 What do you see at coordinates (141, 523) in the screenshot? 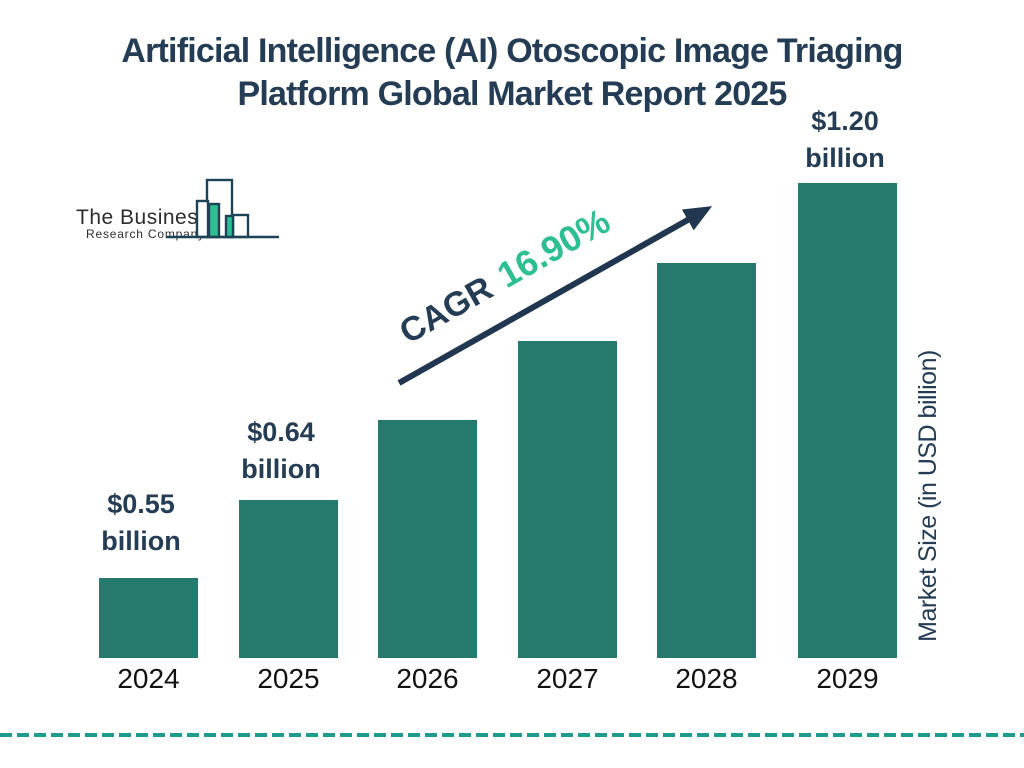
I see `value-label-2024: $0.55 billion` at bounding box center [141, 523].